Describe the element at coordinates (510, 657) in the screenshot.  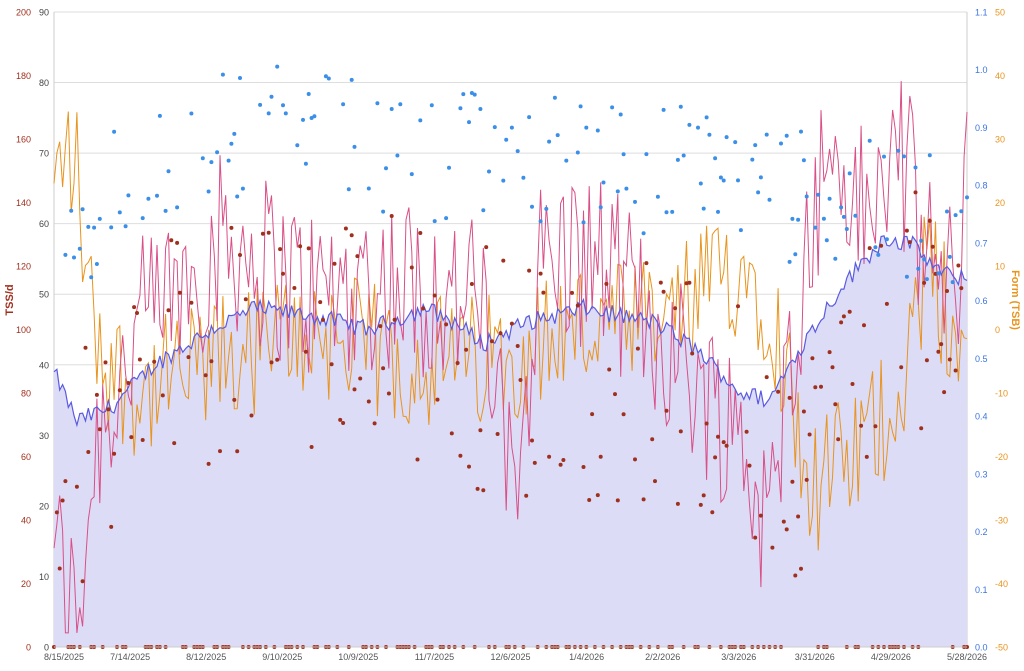
I see `date-tick-label: 12/6/2025` at that location.